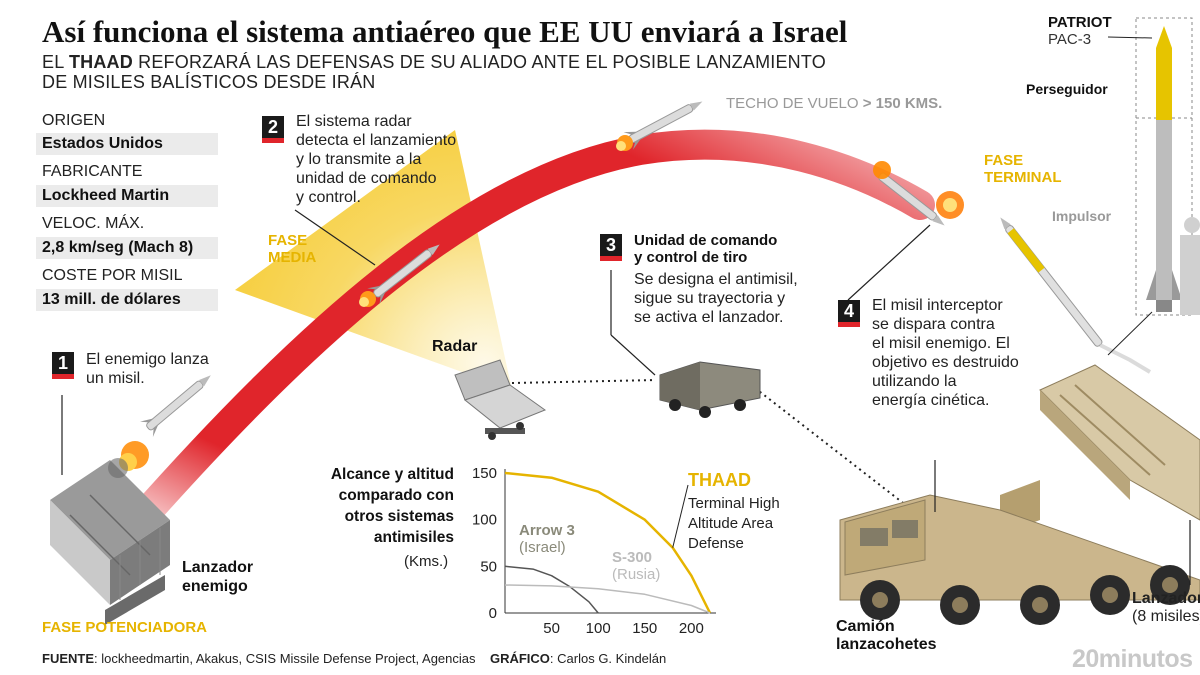 Image resolution: width=1200 pixels, height=675 pixels. I want to click on arrow-country: (Israel), so click(542, 547).